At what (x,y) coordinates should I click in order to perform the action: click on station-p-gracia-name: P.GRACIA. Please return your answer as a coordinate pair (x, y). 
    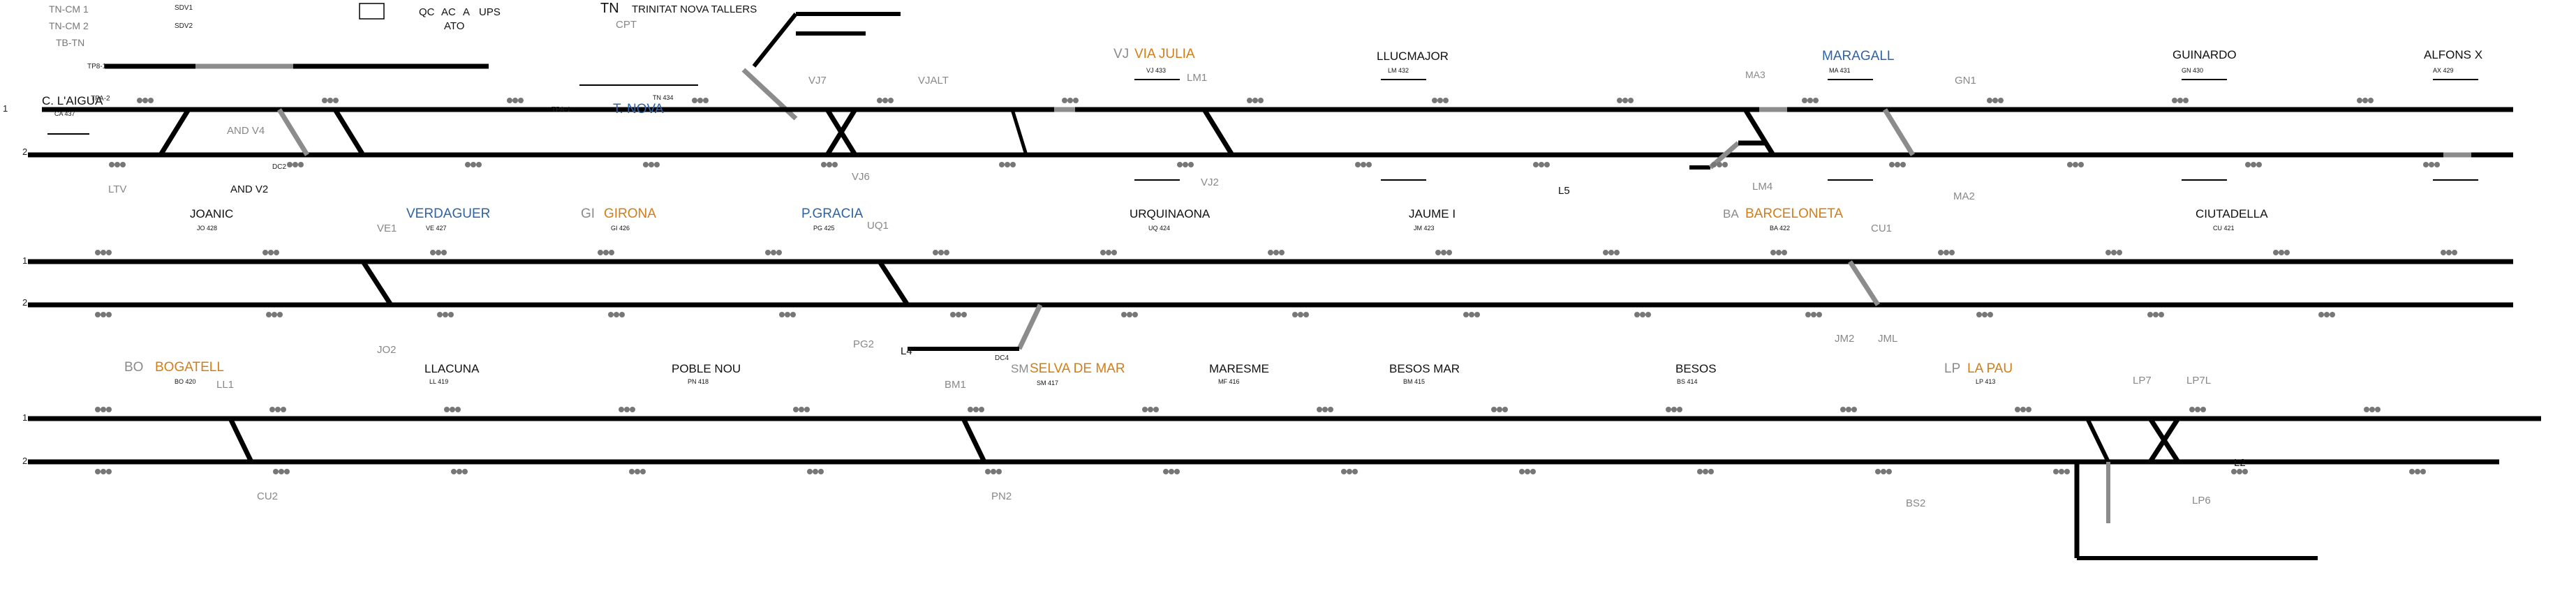
    Looking at the image, I should click on (832, 214).